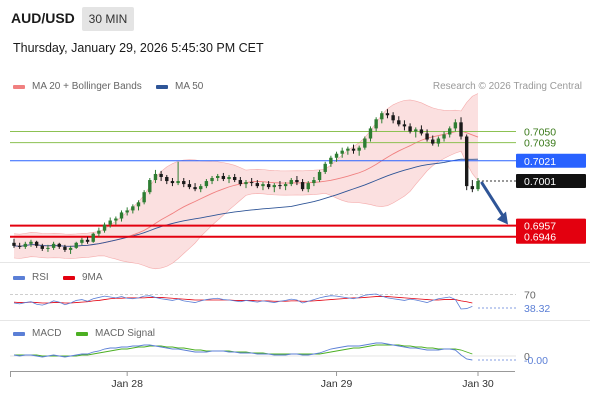 The width and height of the screenshot is (590, 400). Describe the element at coordinates (125, 333) in the screenshot. I see `legend-macd-signal-label: MACD Signal` at that location.